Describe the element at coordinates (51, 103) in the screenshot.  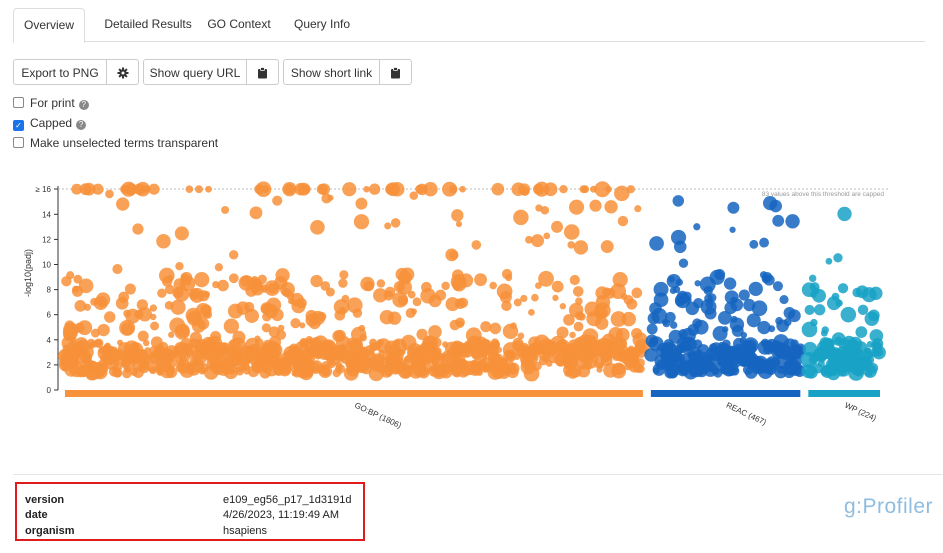
I see `option-for-print: For print?` at that location.